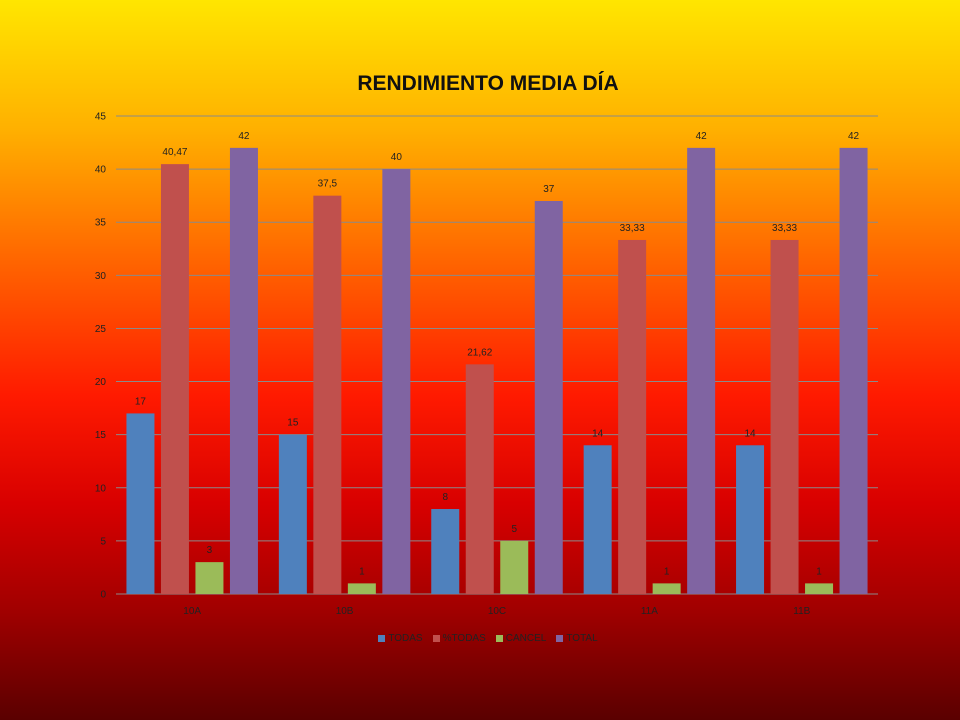  Describe the element at coordinates (140, 503) in the screenshot. I see `bar-todas-10a` at that location.